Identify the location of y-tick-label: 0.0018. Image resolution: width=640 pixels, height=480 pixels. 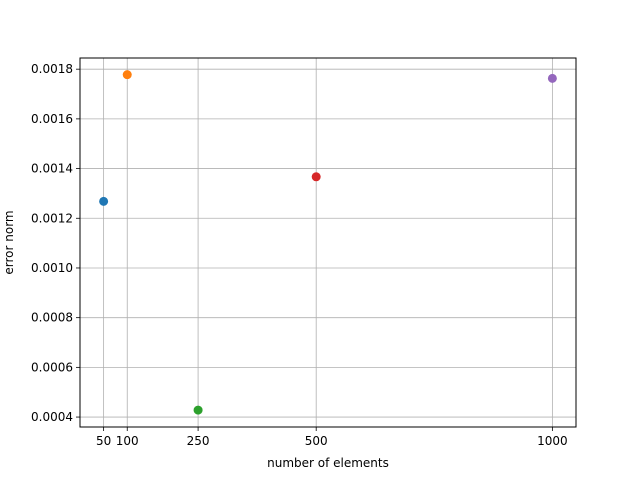
(52, 69).